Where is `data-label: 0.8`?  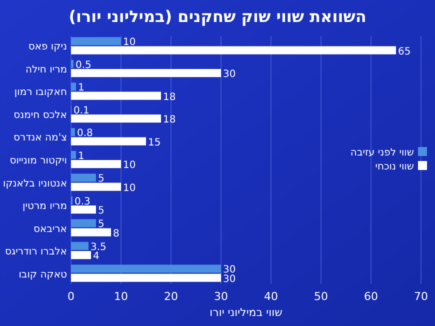
data-label: 0.8 is located at coordinates (85, 134).